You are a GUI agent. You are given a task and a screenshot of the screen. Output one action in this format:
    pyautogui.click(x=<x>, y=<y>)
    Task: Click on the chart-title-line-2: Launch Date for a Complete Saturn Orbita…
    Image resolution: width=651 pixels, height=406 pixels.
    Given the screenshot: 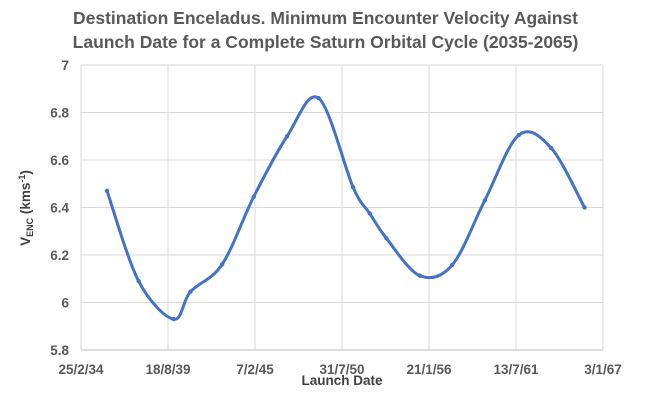 What is the action you would take?
    pyautogui.click(x=325, y=42)
    